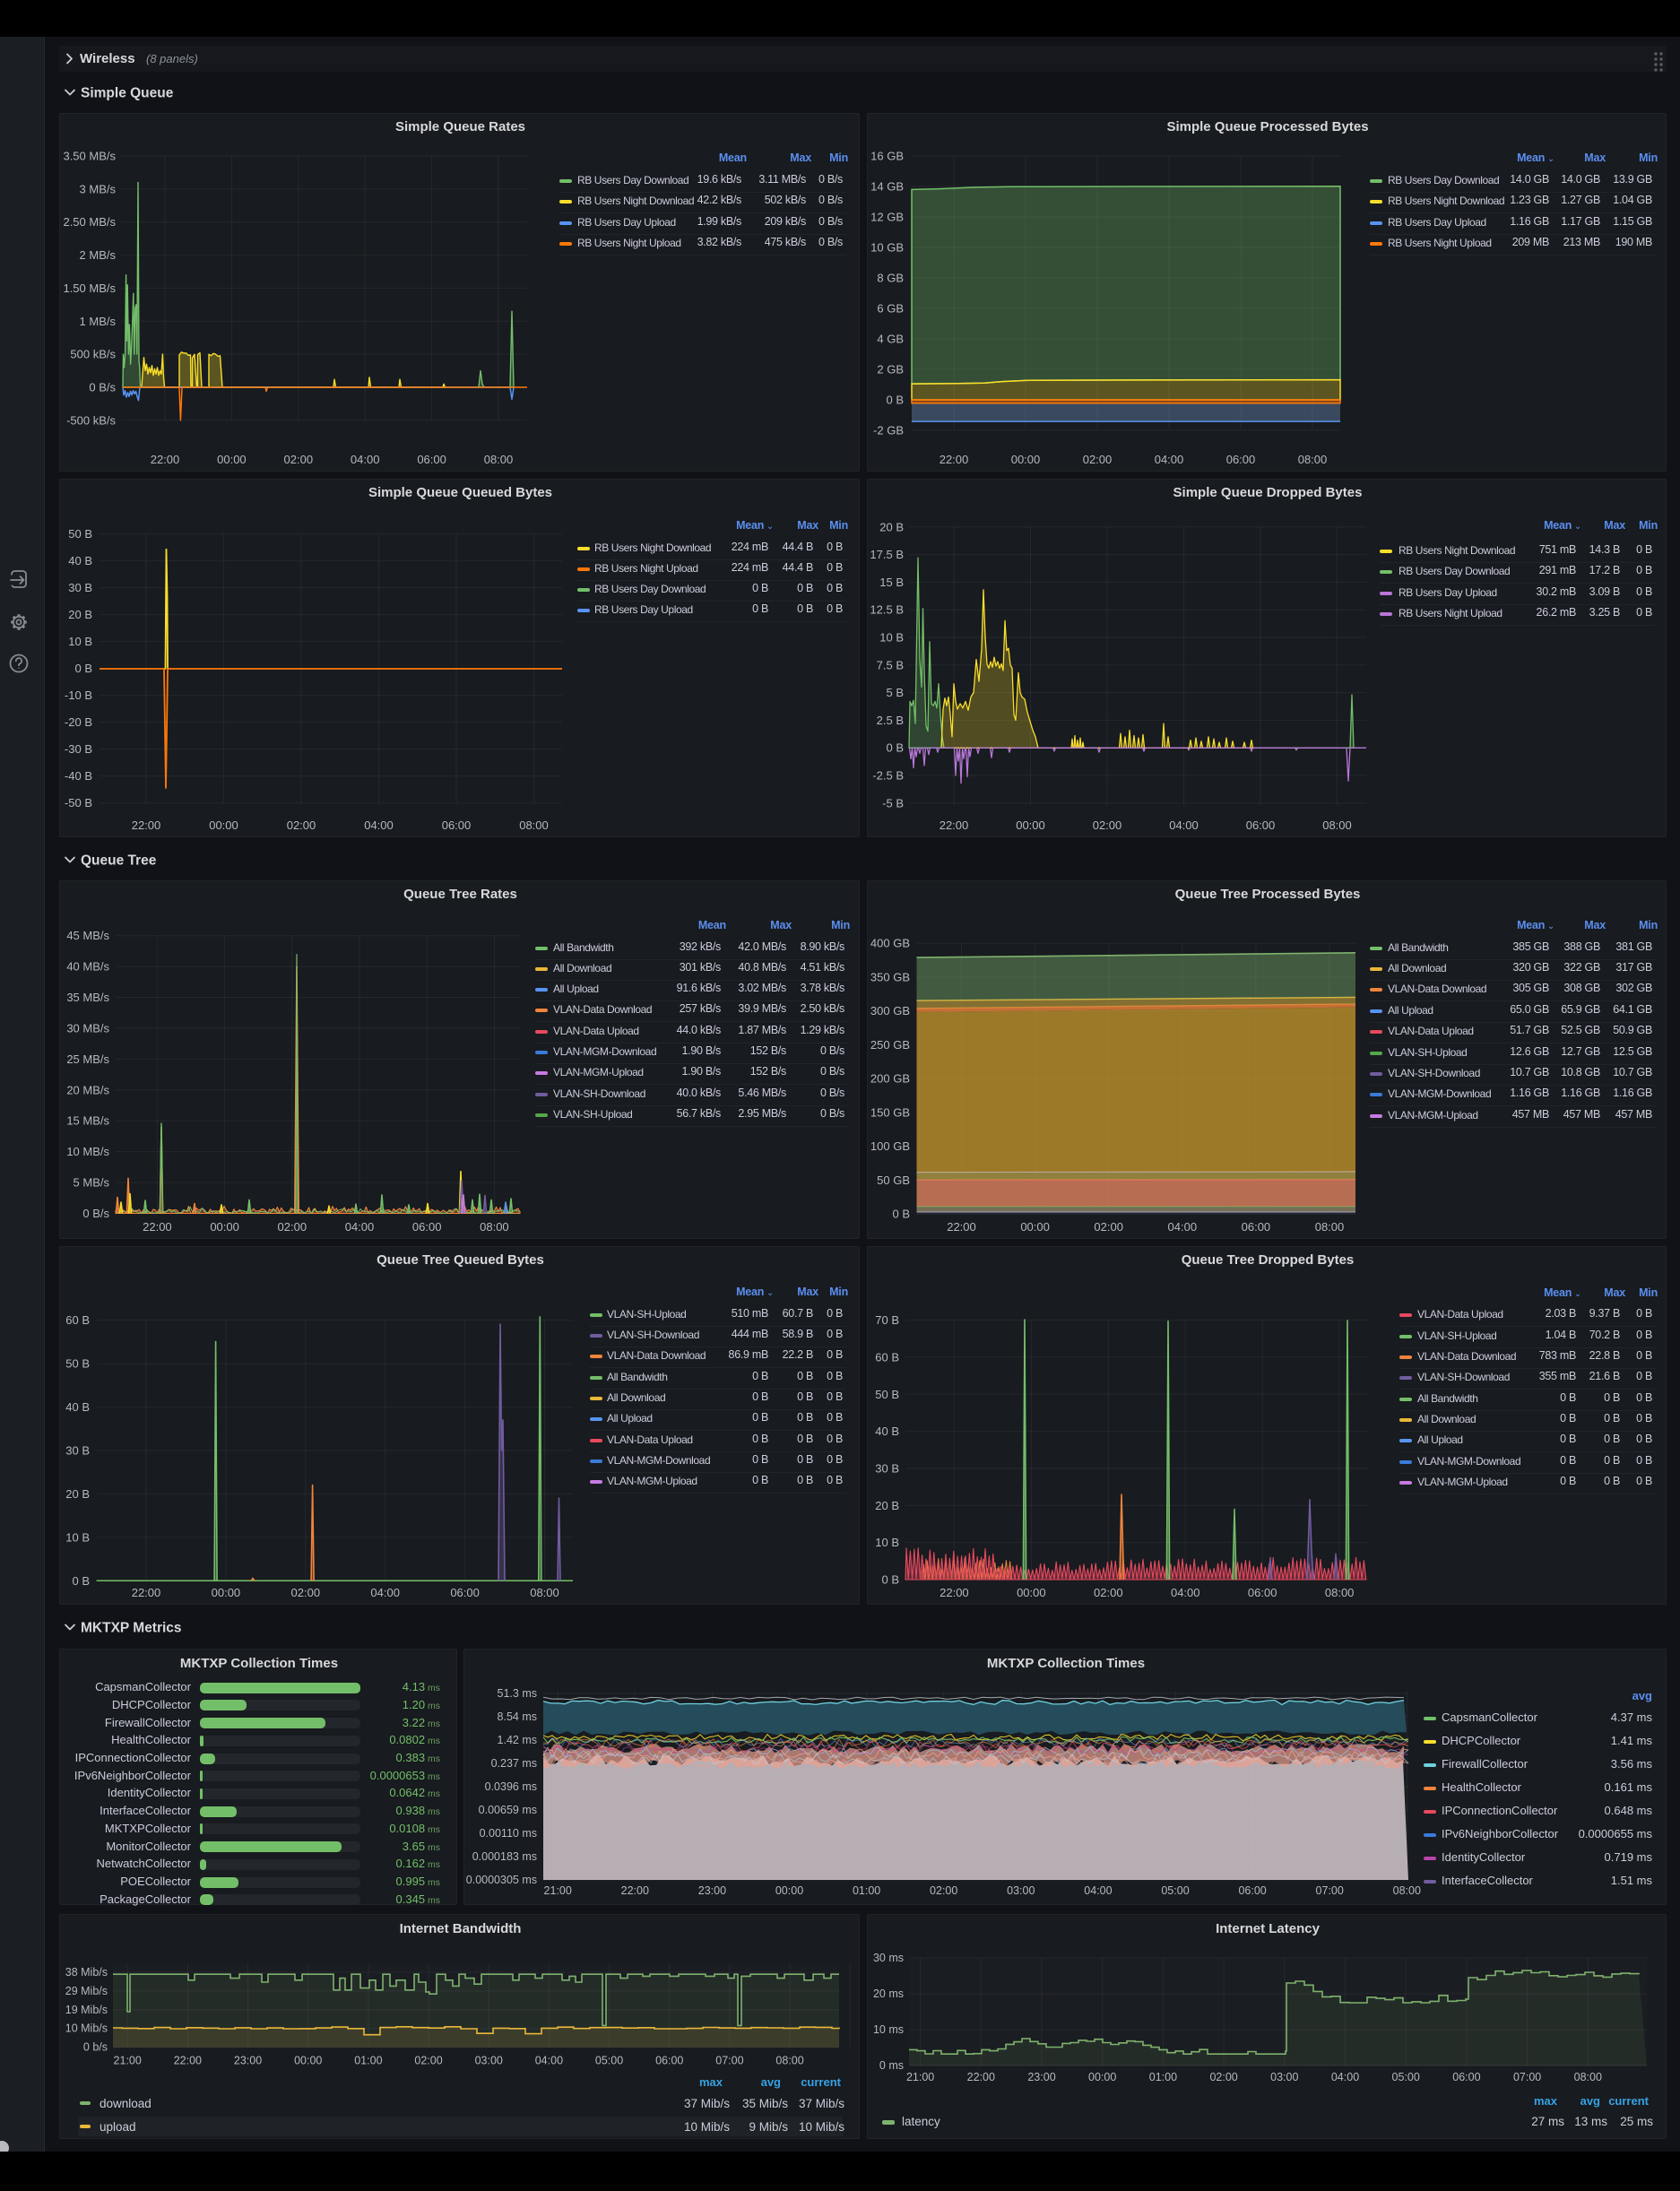  I want to click on svg-text: 0 b/s, so click(95, 2047).